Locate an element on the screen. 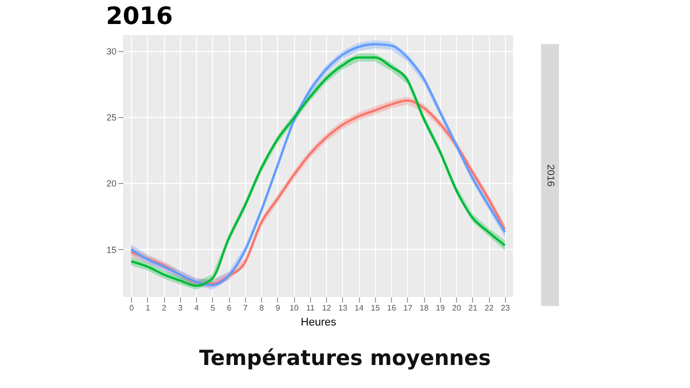 The image size is (690, 388). text: Températures moyennes is located at coordinates (345, 358).